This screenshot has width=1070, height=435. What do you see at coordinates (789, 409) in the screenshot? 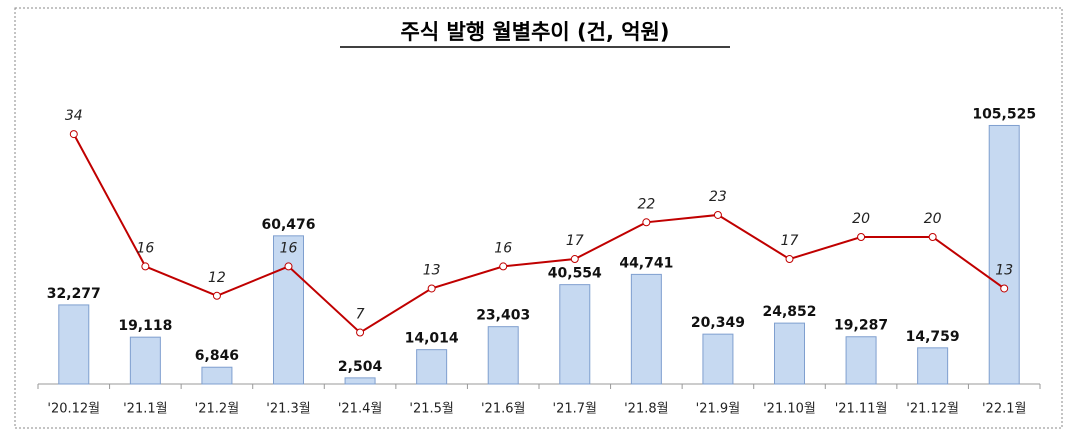
I see `x-tick-label: '21.10월` at bounding box center [789, 409].